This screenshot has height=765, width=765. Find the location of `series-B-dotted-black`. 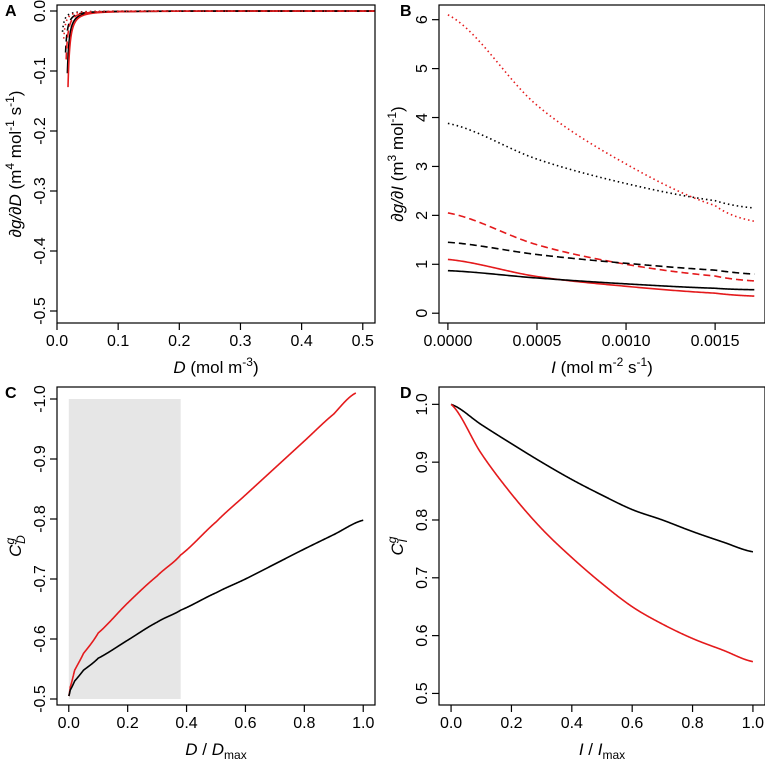

series-B-dotted-black is located at coordinates (601, 165).